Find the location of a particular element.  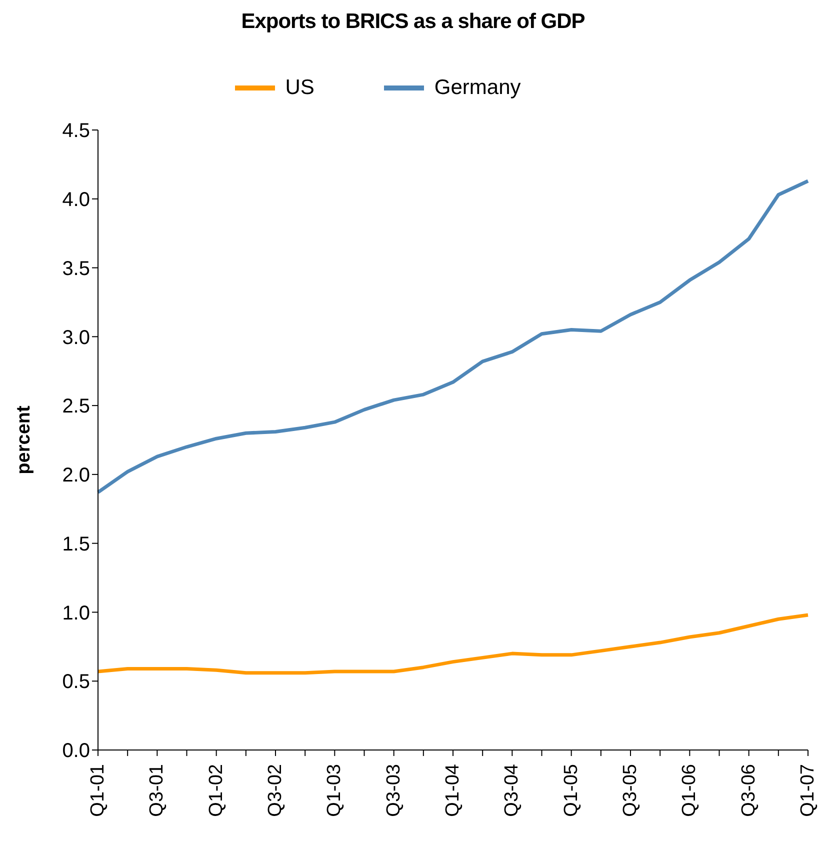

legend-label: Germany is located at coordinates (477, 87).